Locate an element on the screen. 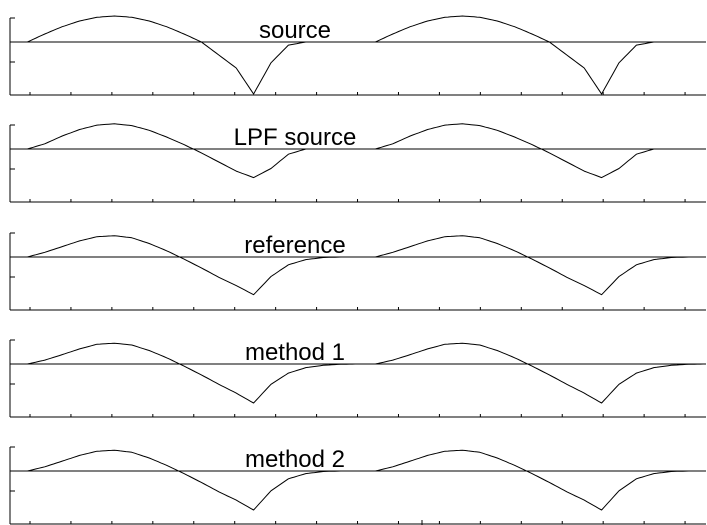  panel-3-series-1-line is located at coordinates (358, 265).